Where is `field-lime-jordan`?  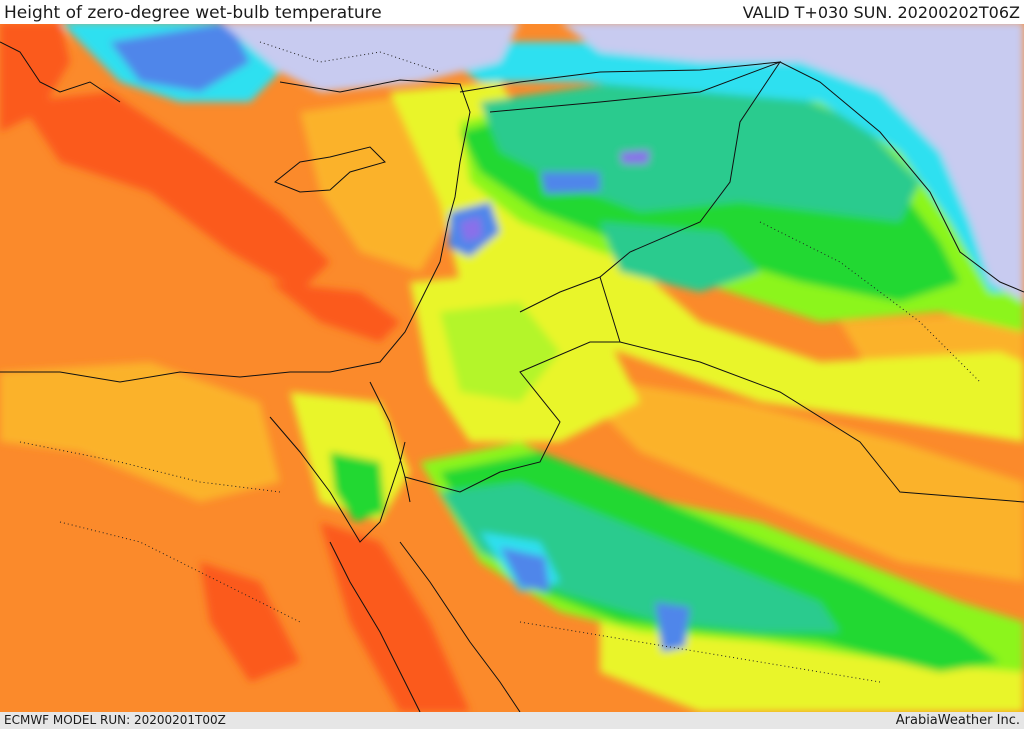 field-lime-jordan is located at coordinates (500, 352).